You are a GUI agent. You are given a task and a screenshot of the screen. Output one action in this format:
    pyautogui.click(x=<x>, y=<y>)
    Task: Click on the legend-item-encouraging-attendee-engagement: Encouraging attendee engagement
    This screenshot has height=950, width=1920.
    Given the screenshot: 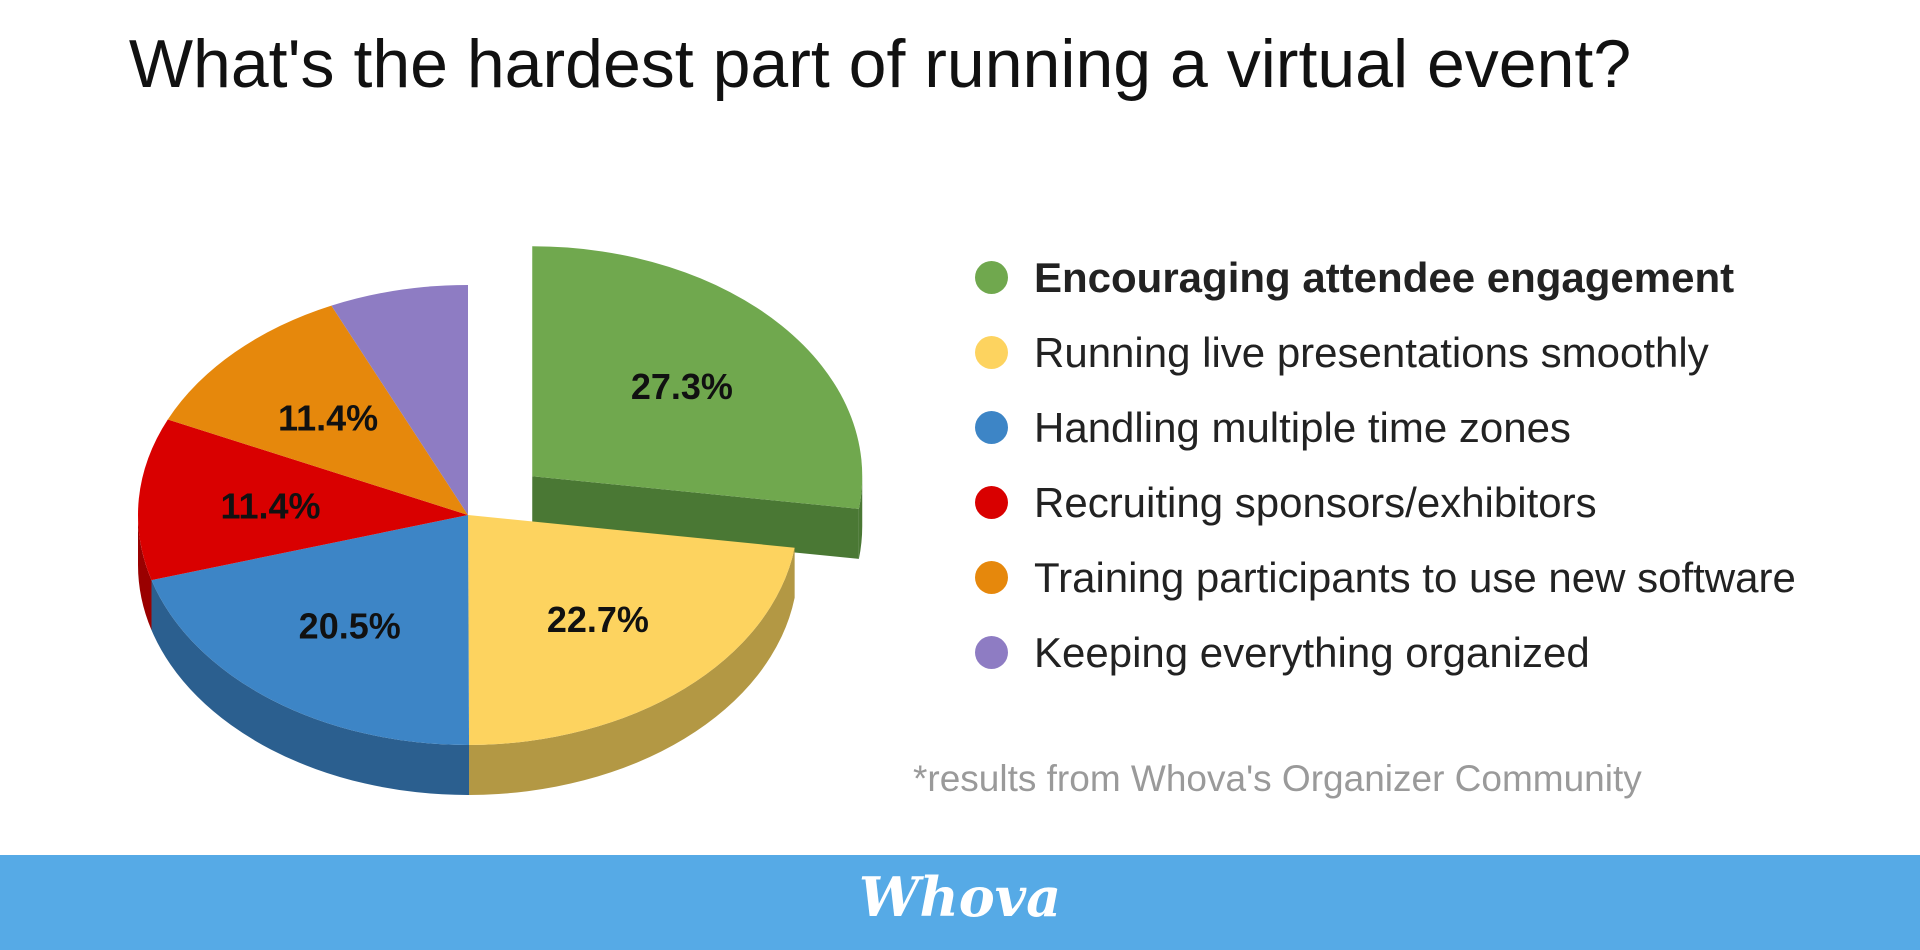 What is the action you would take?
    pyautogui.click(x=1385, y=277)
    